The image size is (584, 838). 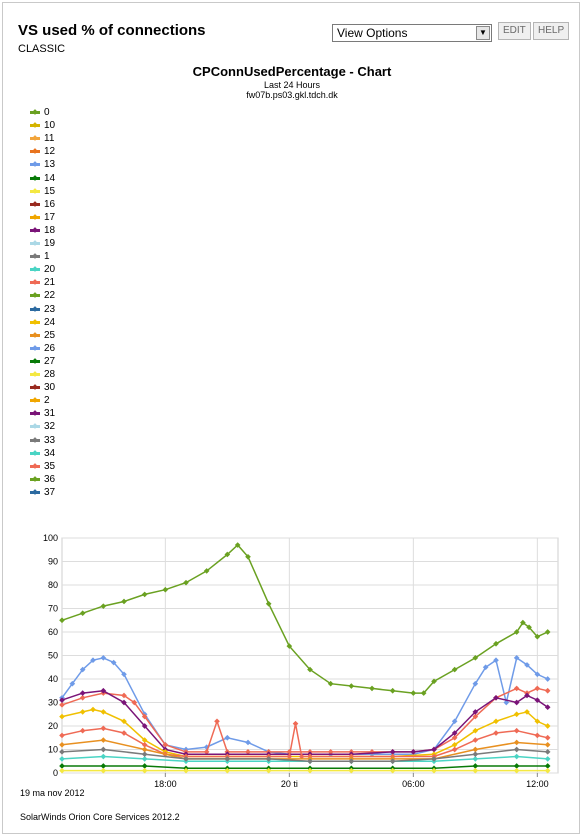 I want to click on legend-label: 37, so click(x=50, y=492).